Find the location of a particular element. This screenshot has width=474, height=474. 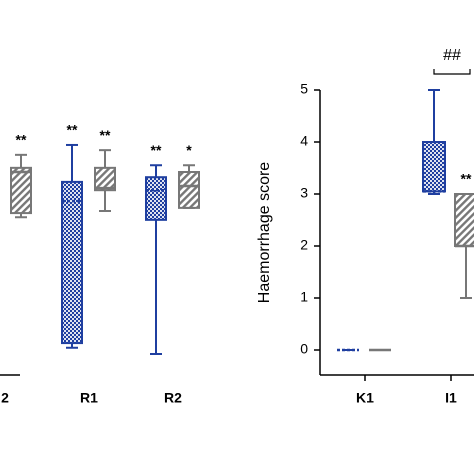

x-tick-label: K1 is located at coordinates (365, 398).